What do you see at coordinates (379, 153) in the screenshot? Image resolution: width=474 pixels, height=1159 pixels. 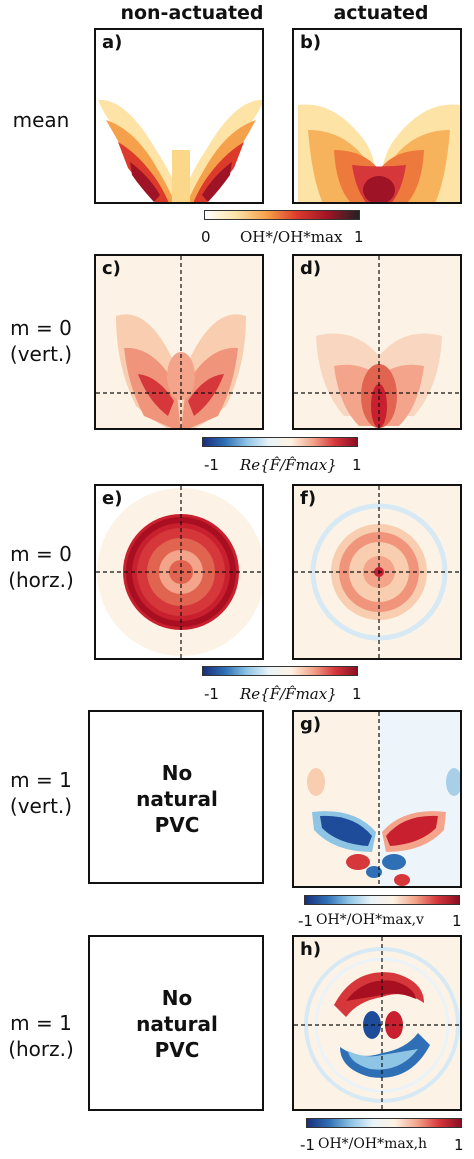 I see `mean-actuated-map` at bounding box center [379, 153].